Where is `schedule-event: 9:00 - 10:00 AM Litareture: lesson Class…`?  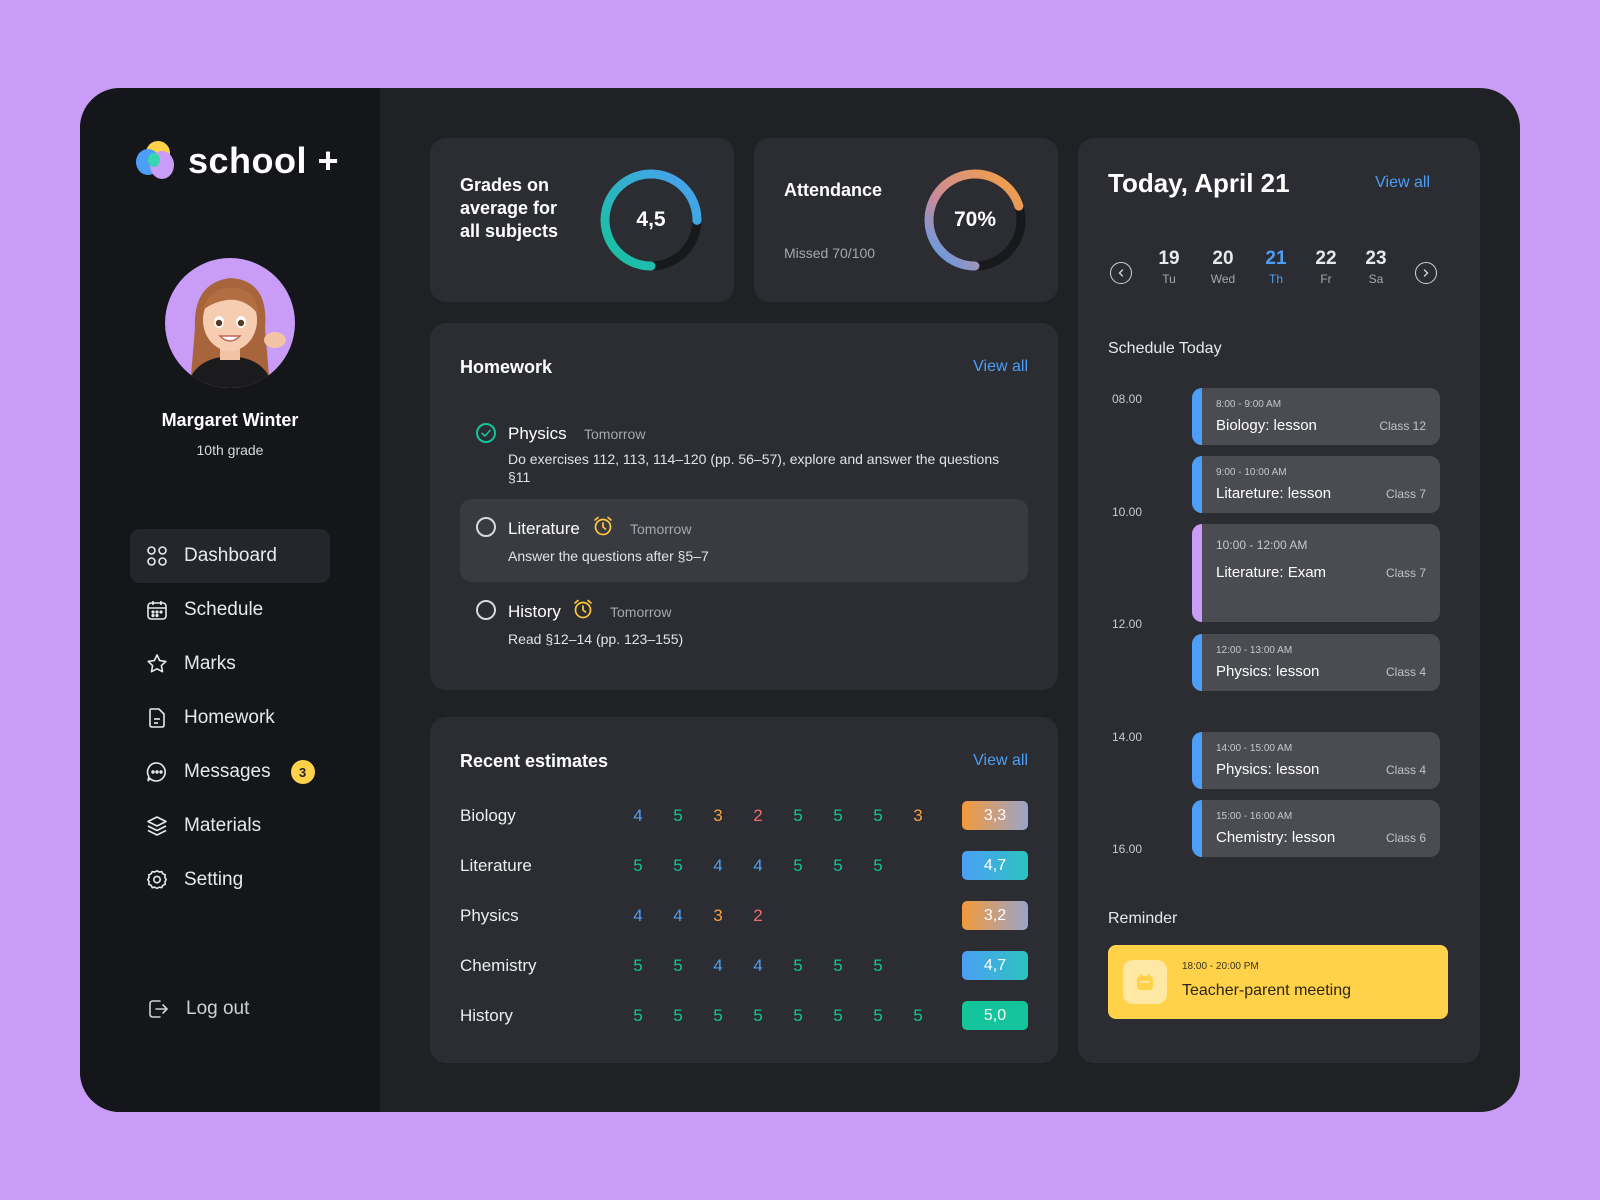 schedule-event: 9:00 - 10:00 AM Litareture: lesson Class… is located at coordinates (1316, 484).